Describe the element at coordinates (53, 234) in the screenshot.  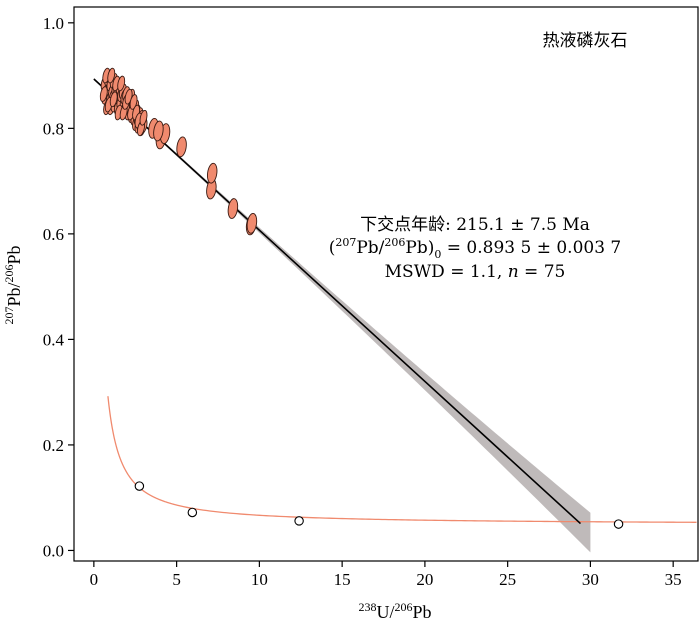
I see `y-tick-label: 0.6` at that location.